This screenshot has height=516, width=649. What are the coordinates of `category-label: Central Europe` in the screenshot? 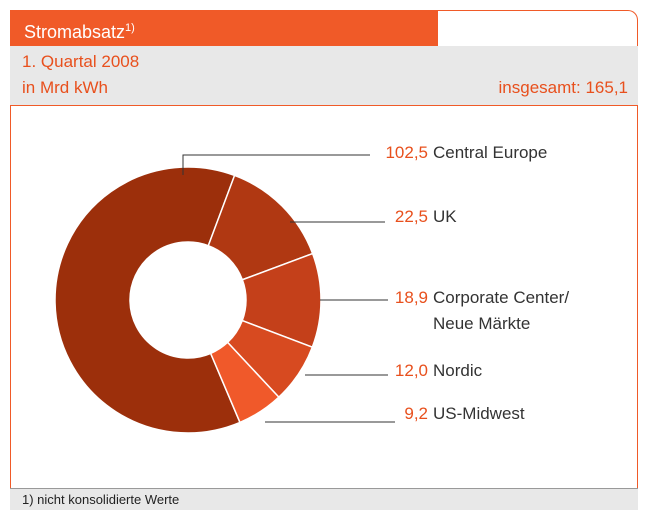 It's located at (490, 152).